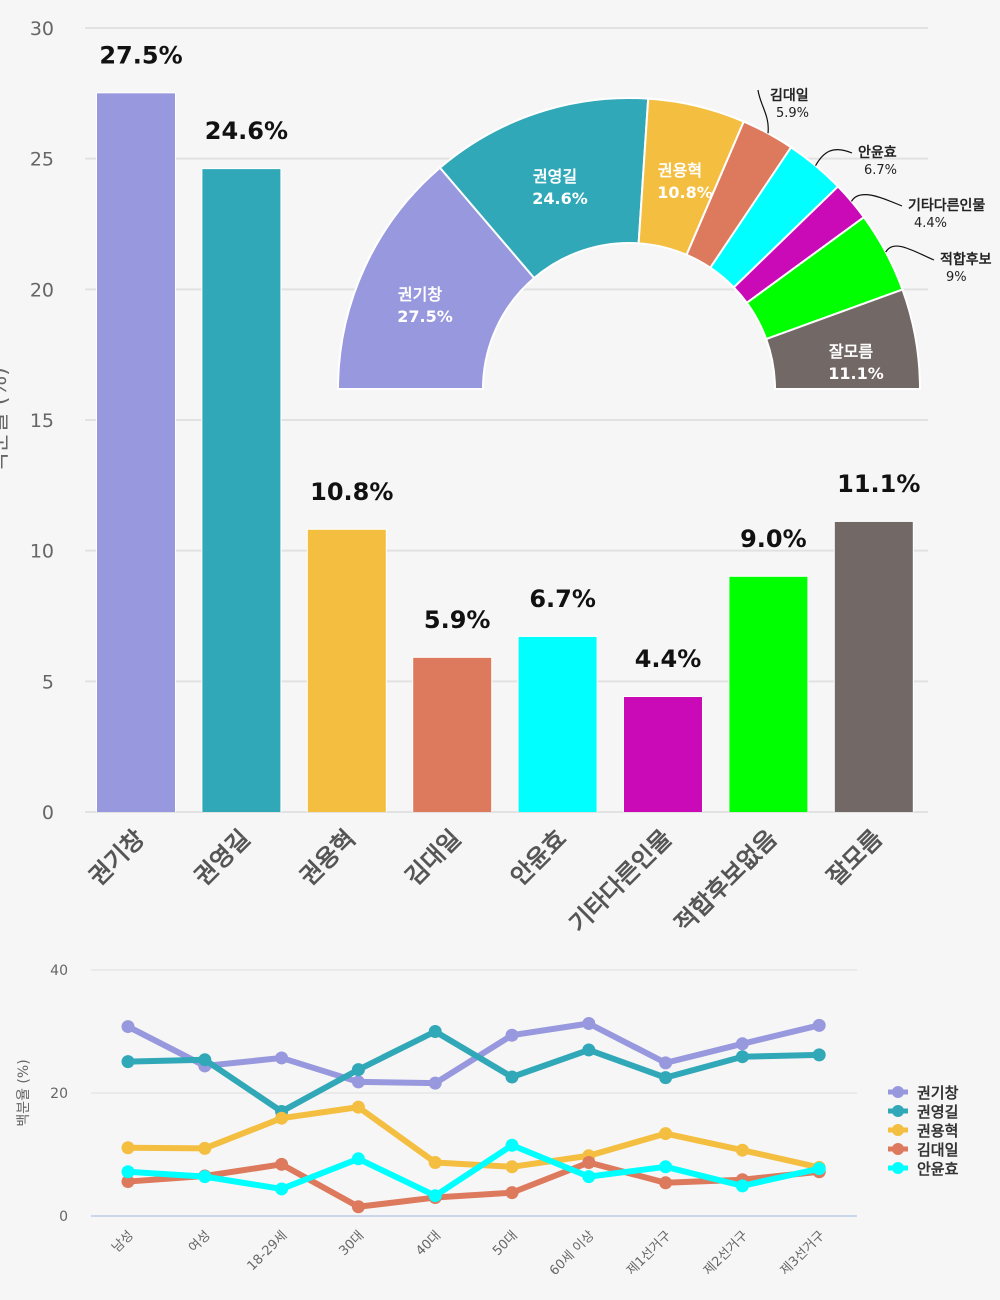 The image size is (1000, 1300). What do you see at coordinates (923, 1093) in the screenshot?
I see `legend-item: 권기창` at bounding box center [923, 1093].